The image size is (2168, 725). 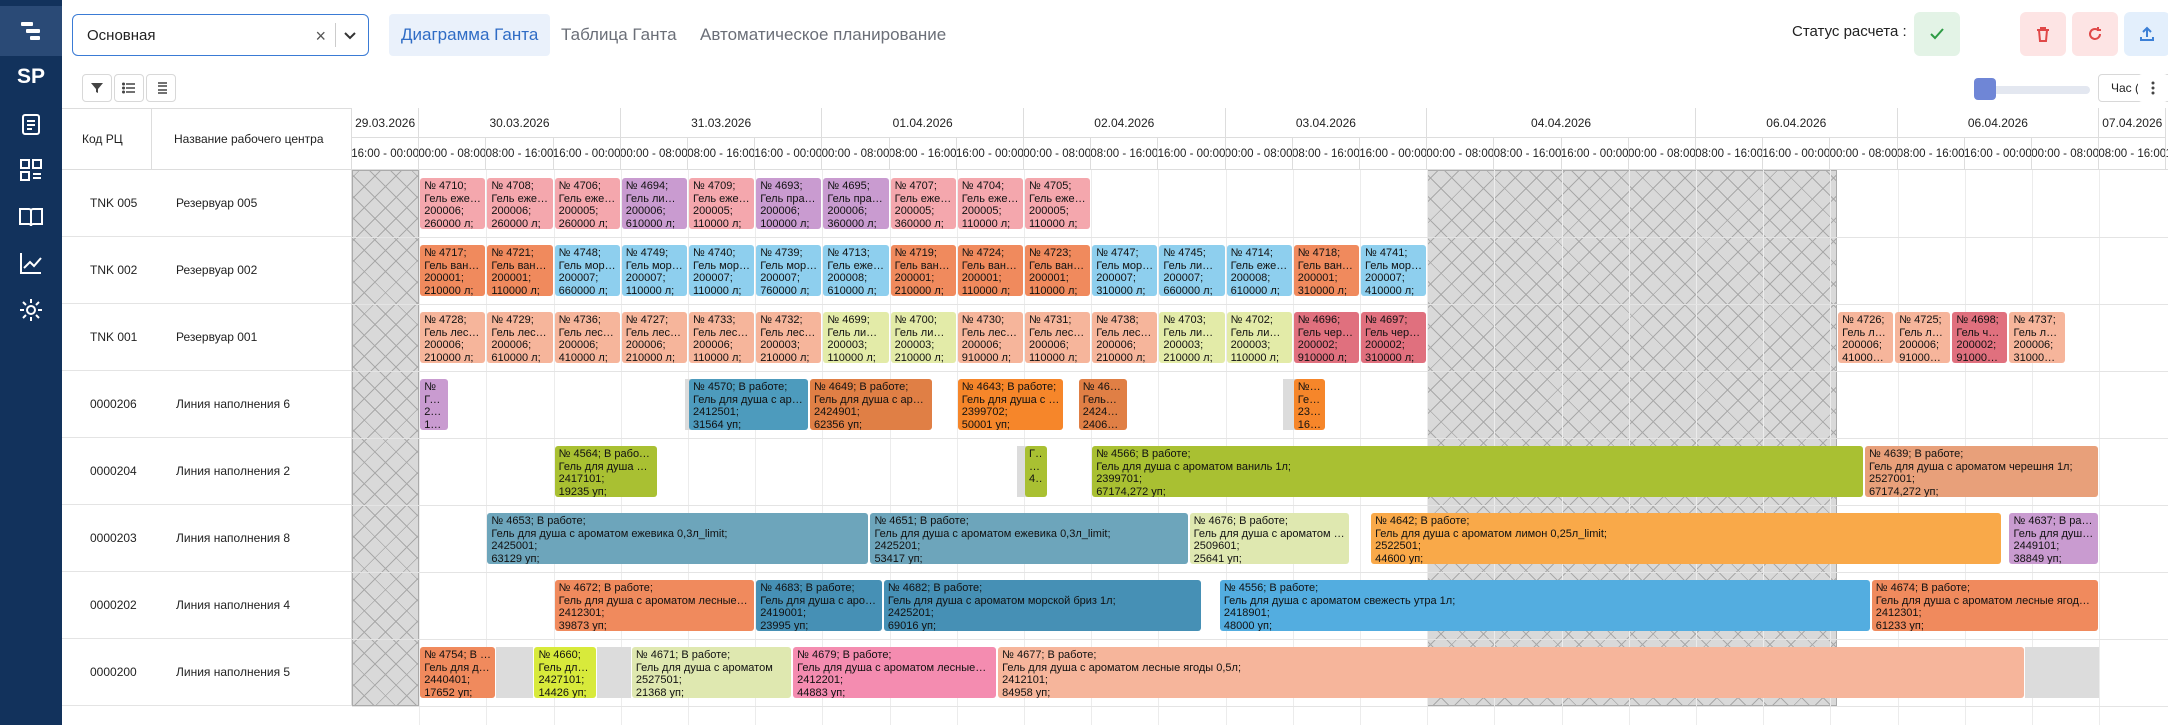 I want to click on task-bar: № 4739; Гель мор… 200007; 760000 л;, so click(x=789, y=270).